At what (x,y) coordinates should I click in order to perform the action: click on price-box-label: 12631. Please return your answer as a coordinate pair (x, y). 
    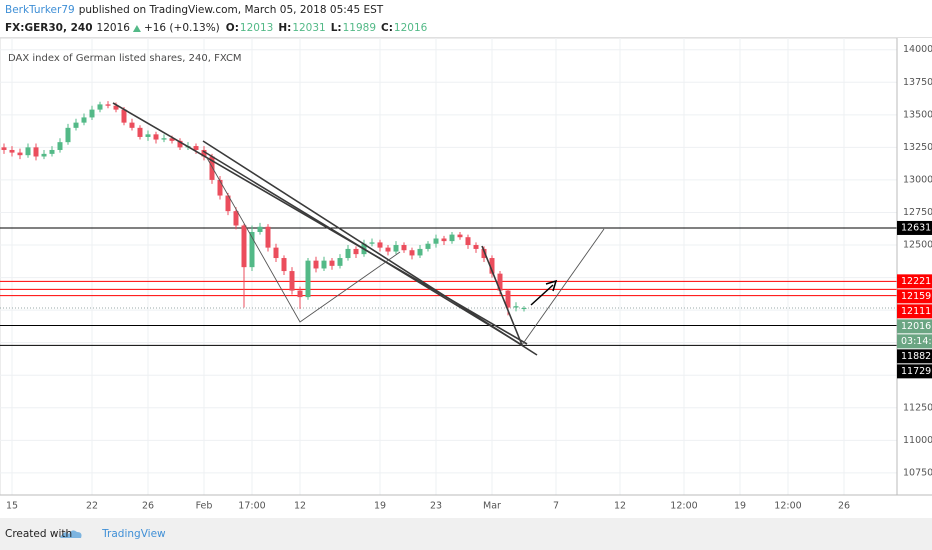
    Looking at the image, I should click on (916, 227).